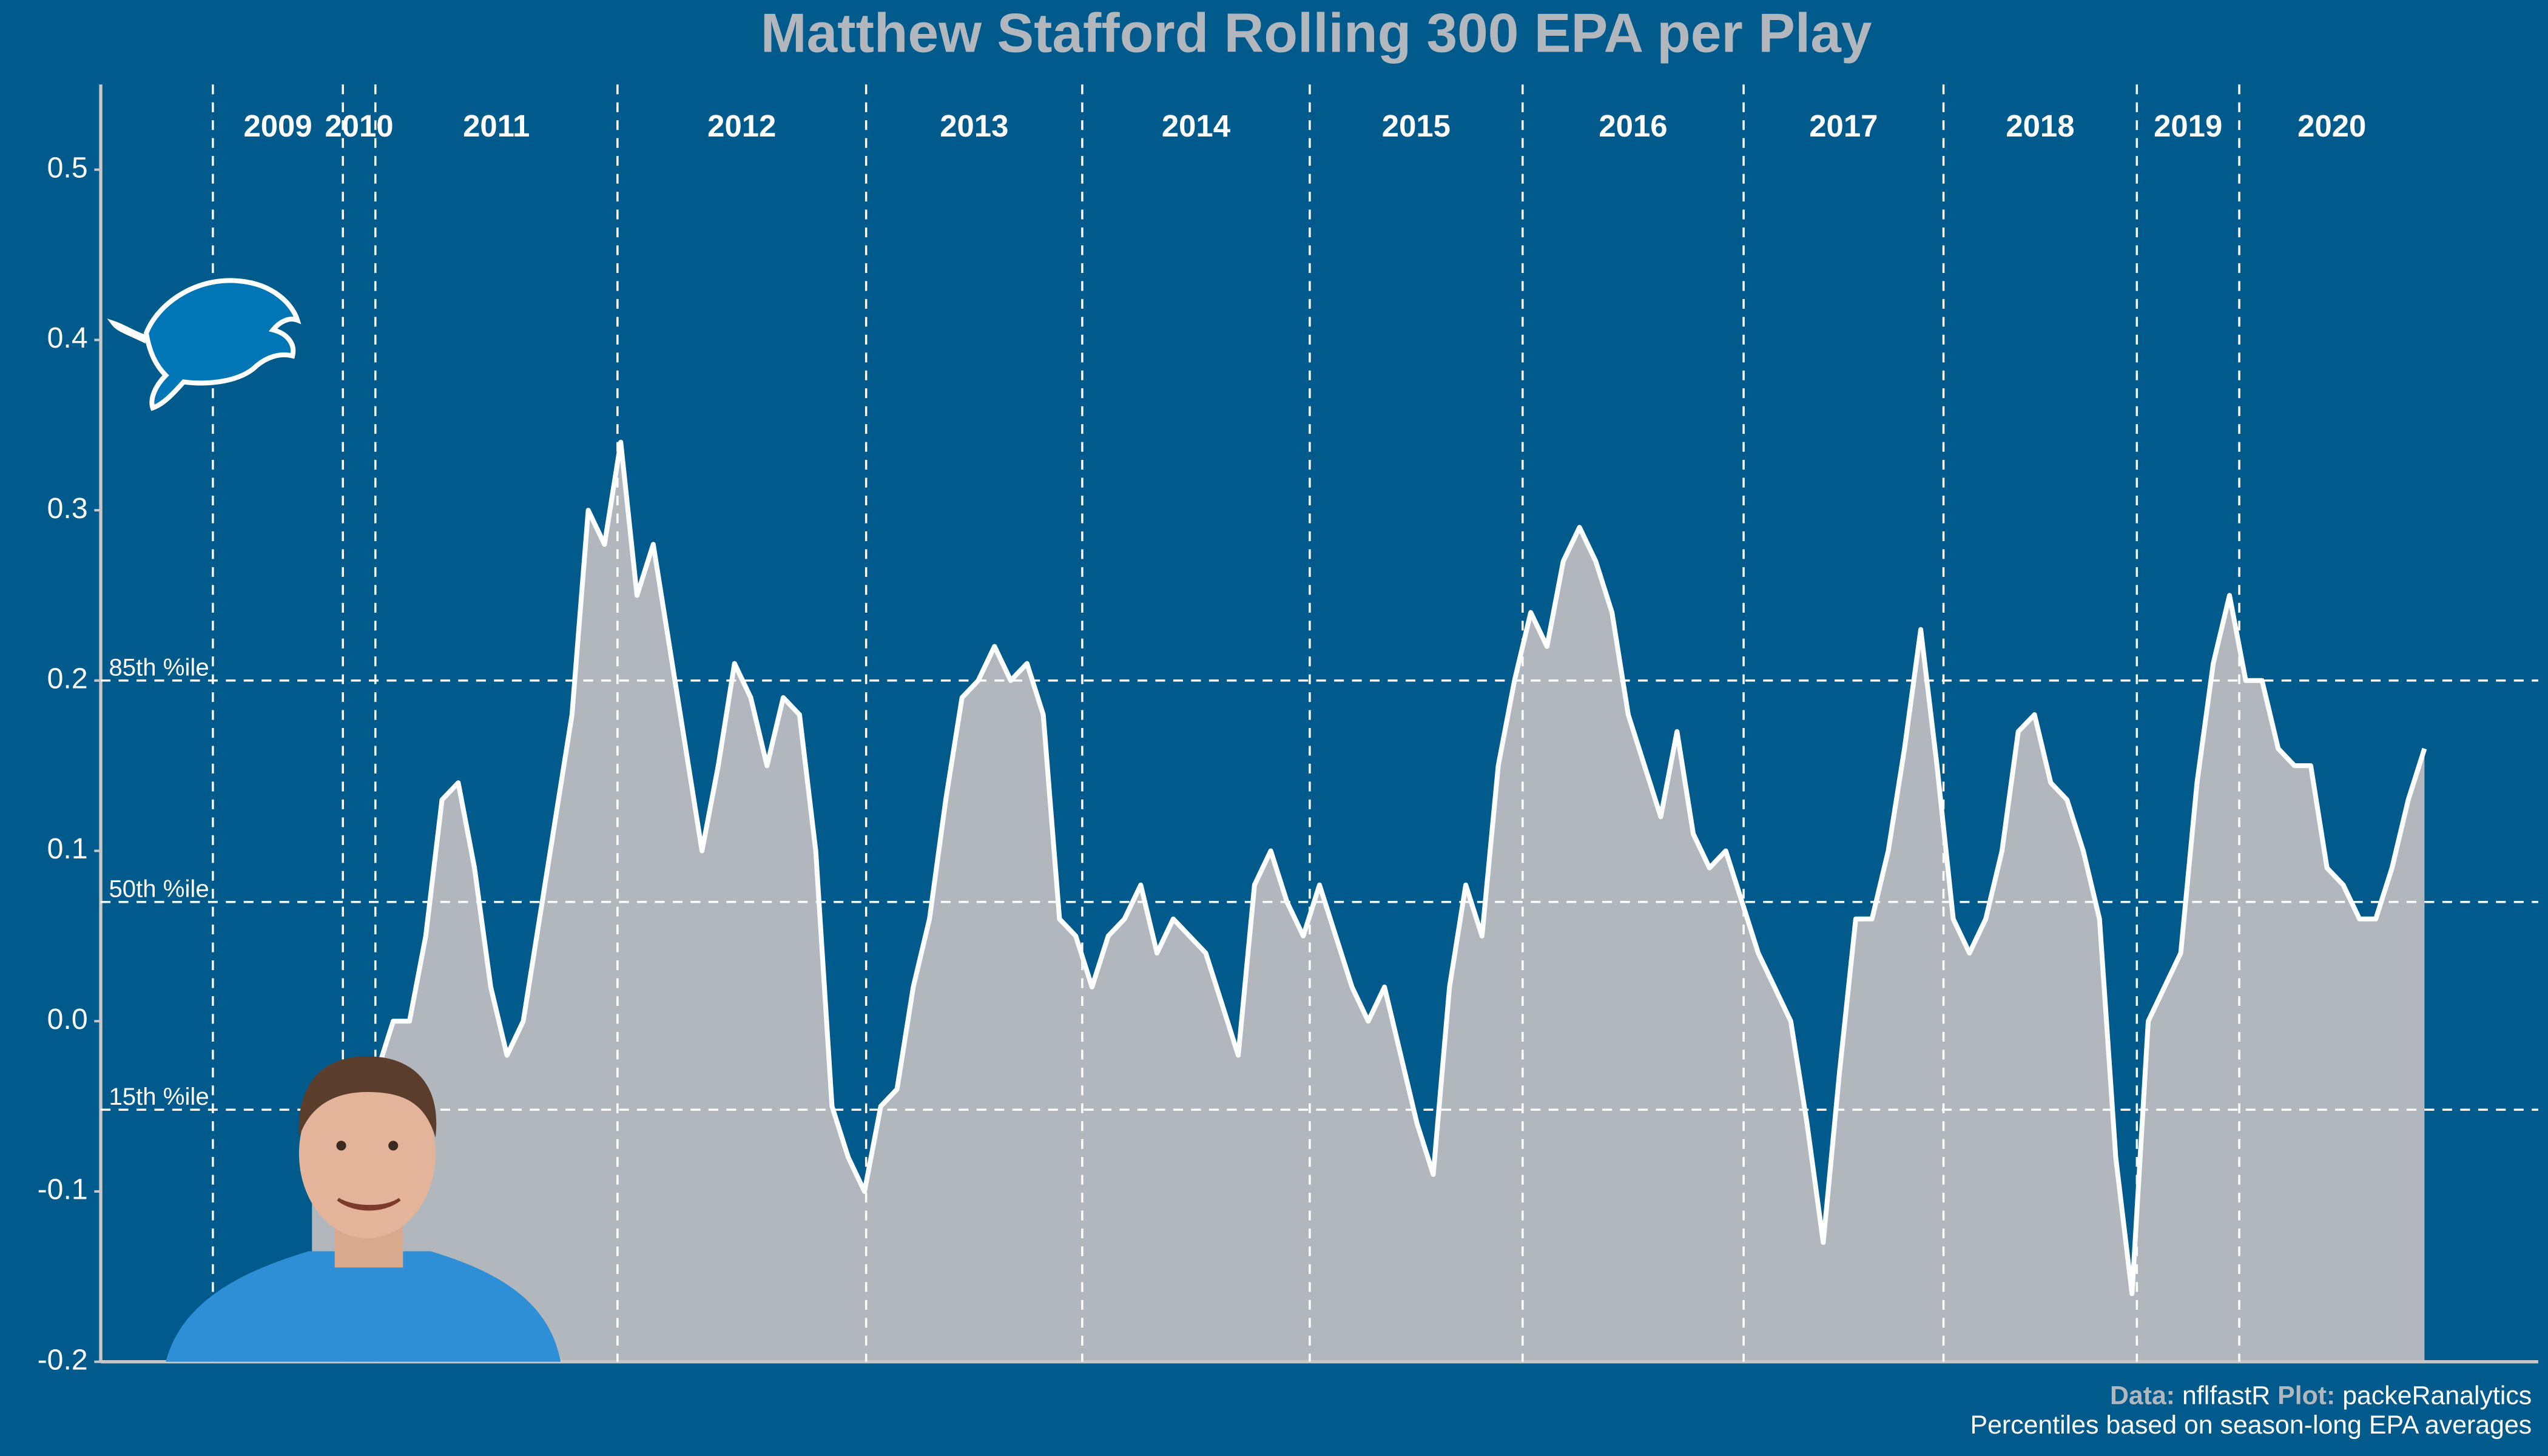  What do you see at coordinates (367, 1154) in the screenshot?
I see `photo-face` at bounding box center [367, 1154].